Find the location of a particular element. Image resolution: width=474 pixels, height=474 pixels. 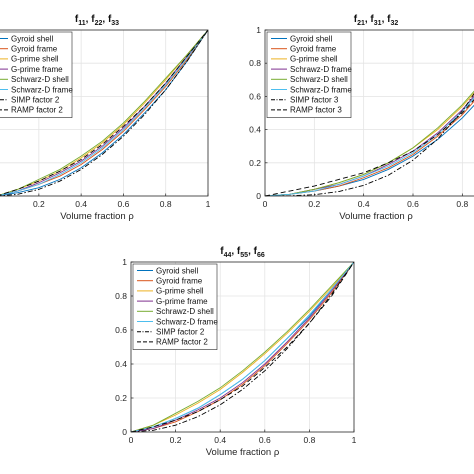

title-subscript: 44 is located at coordinates (228, 255).